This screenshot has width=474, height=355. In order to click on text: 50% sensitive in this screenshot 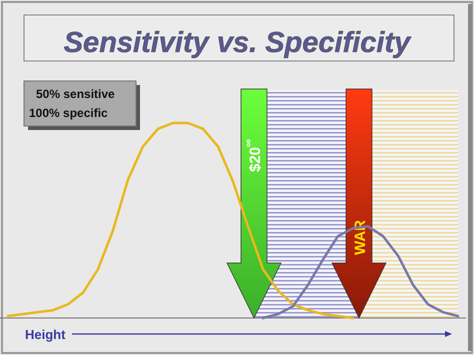, I will do `click(76, 94)`.